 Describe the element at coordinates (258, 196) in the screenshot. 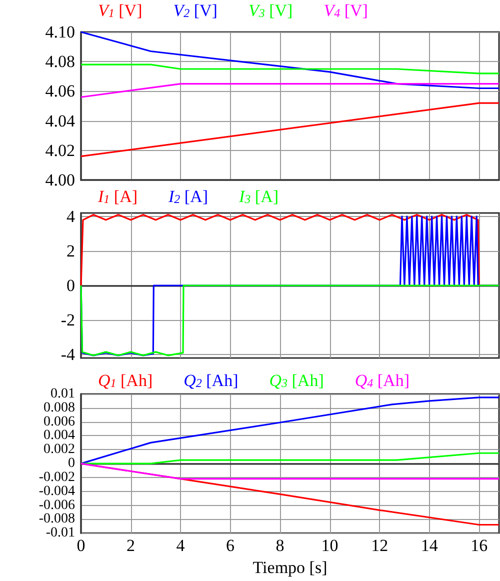

I see `text: I3 [A]` at that location.